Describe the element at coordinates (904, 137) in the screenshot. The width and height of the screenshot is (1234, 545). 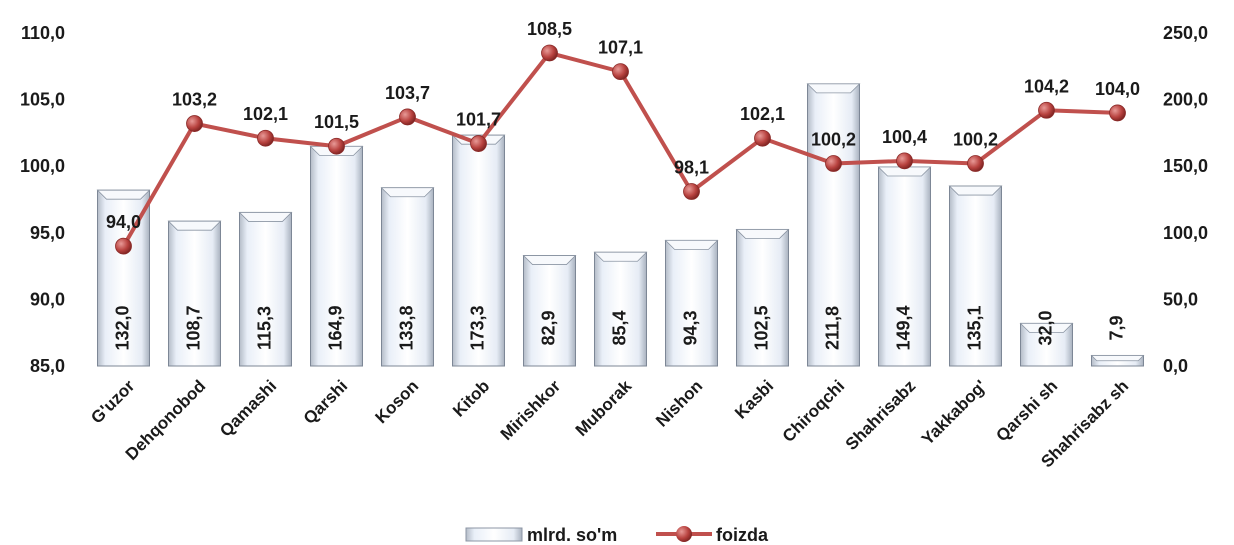
I see `line-value-label: 100,4` at that location.